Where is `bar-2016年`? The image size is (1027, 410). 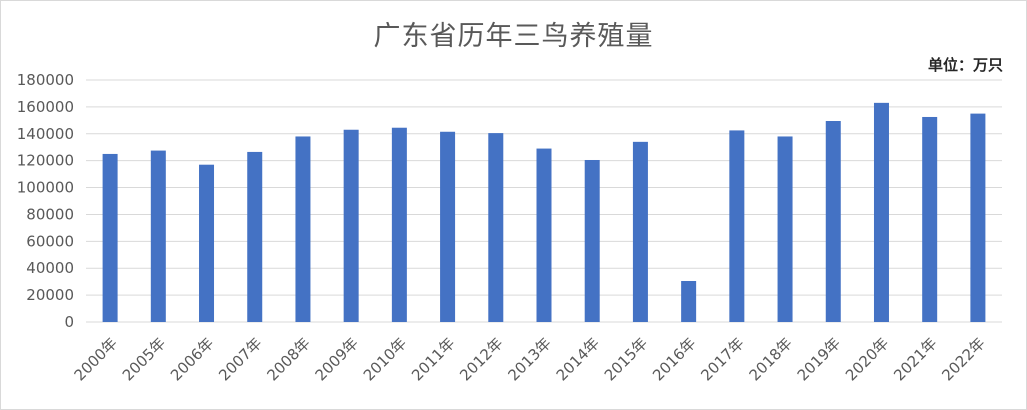
bar-2016年 is located at coordinates (689, 301).